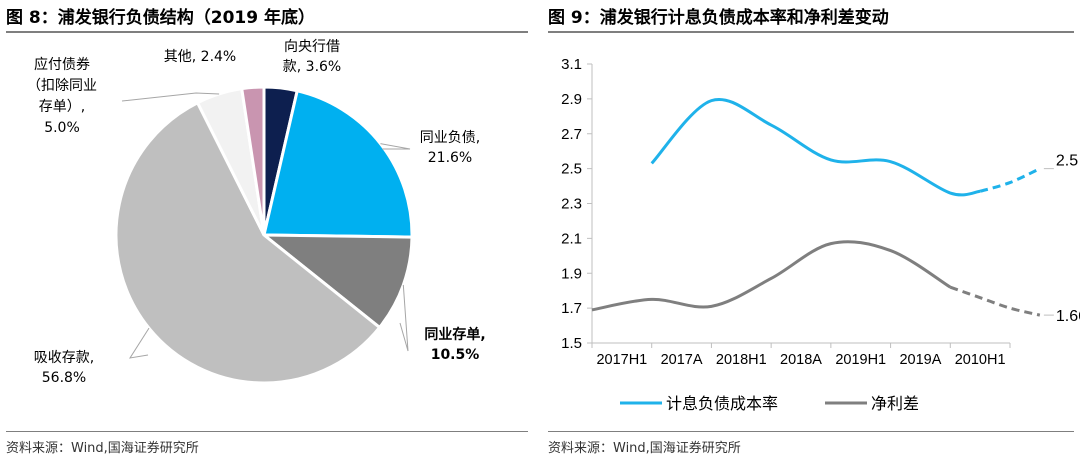 The width and height of the screenshot is (1080, 463). I want to click on pie-chart-title: 图 8：浦发银行负债结构（2019 年底）, so click(160, 18).